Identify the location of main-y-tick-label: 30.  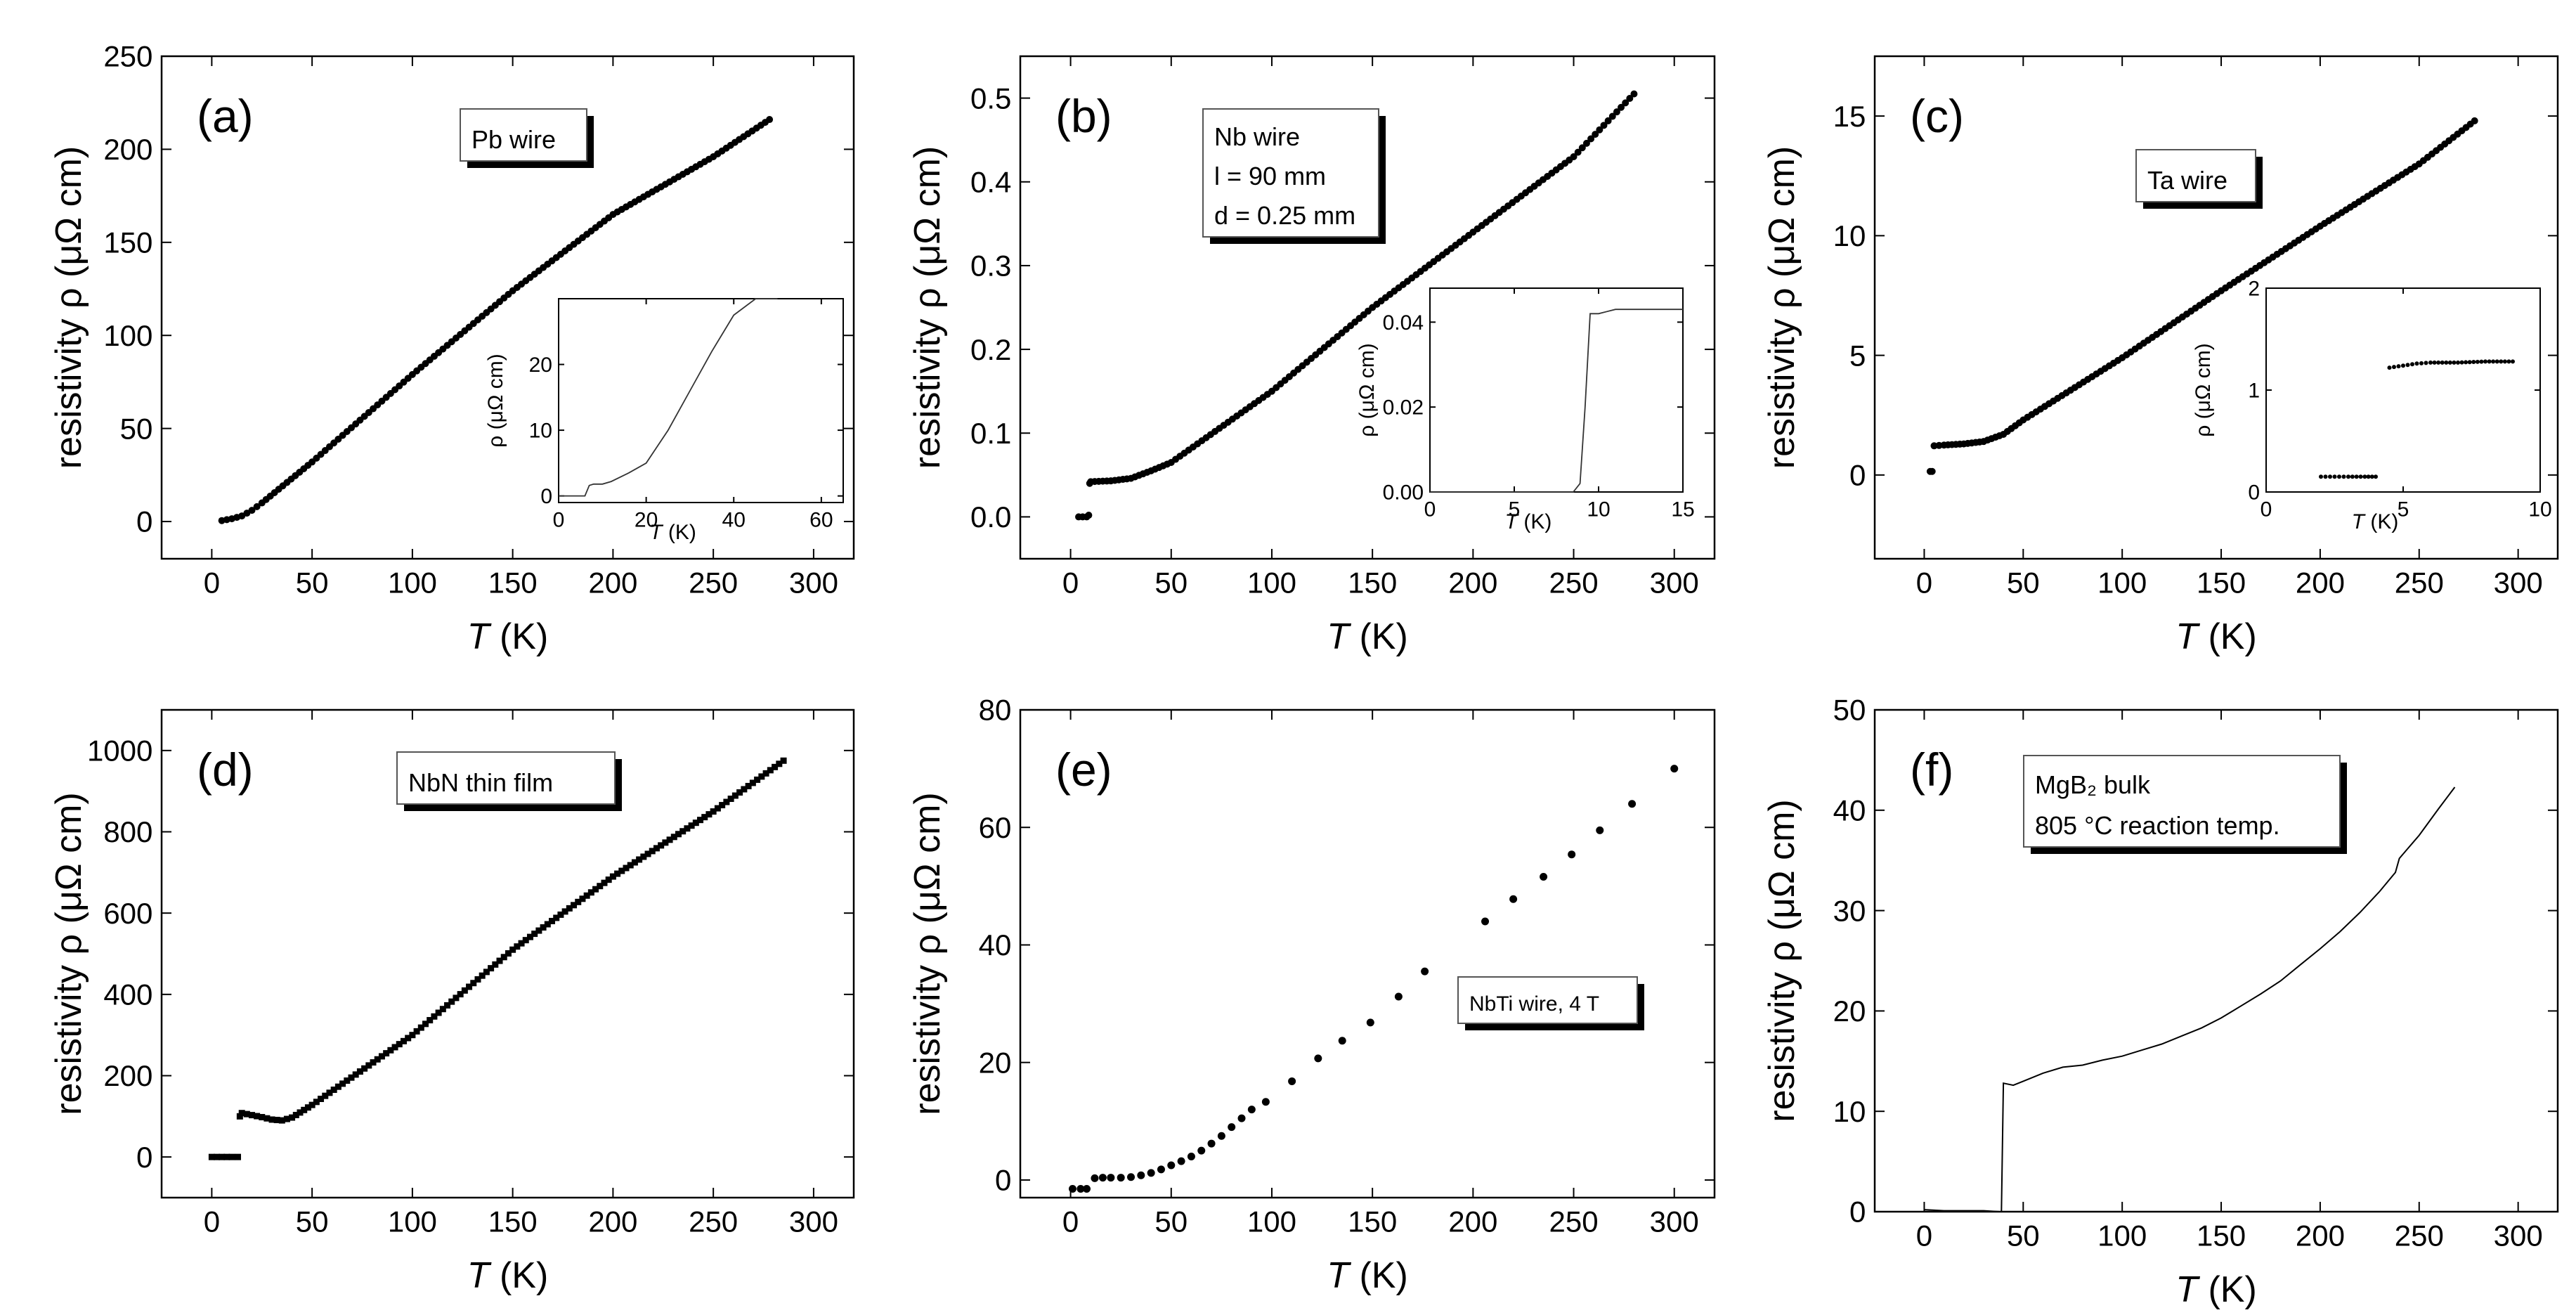
(1849, 910).